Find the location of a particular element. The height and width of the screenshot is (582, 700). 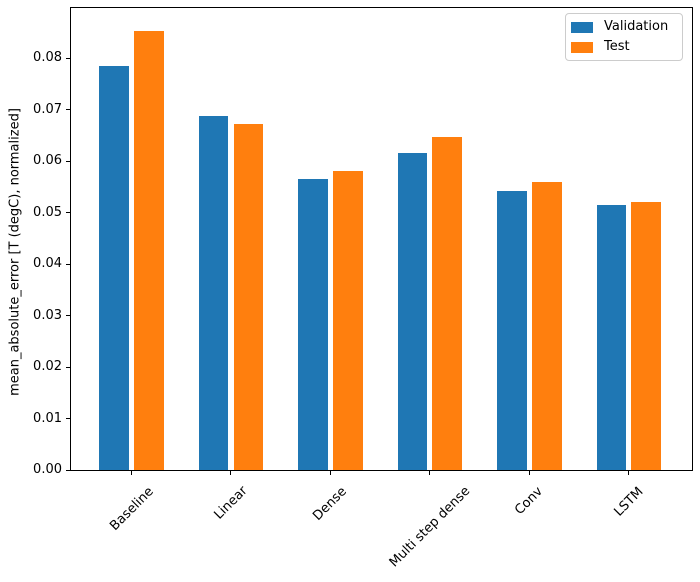

bar-validation-multi-step-dense is located at coordinates (412, 311).